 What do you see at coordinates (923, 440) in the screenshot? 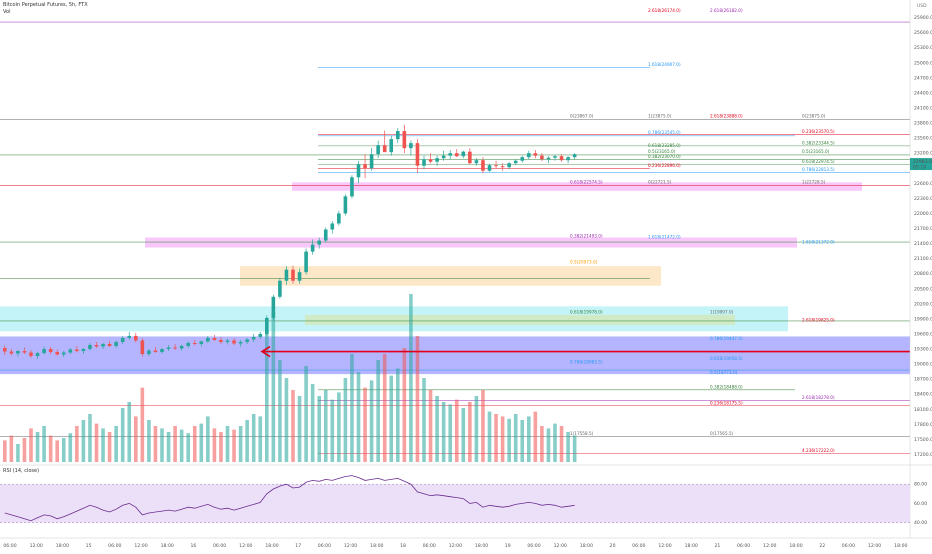
I see `price-tick: 17500.0` at bounding box center [923, 440].